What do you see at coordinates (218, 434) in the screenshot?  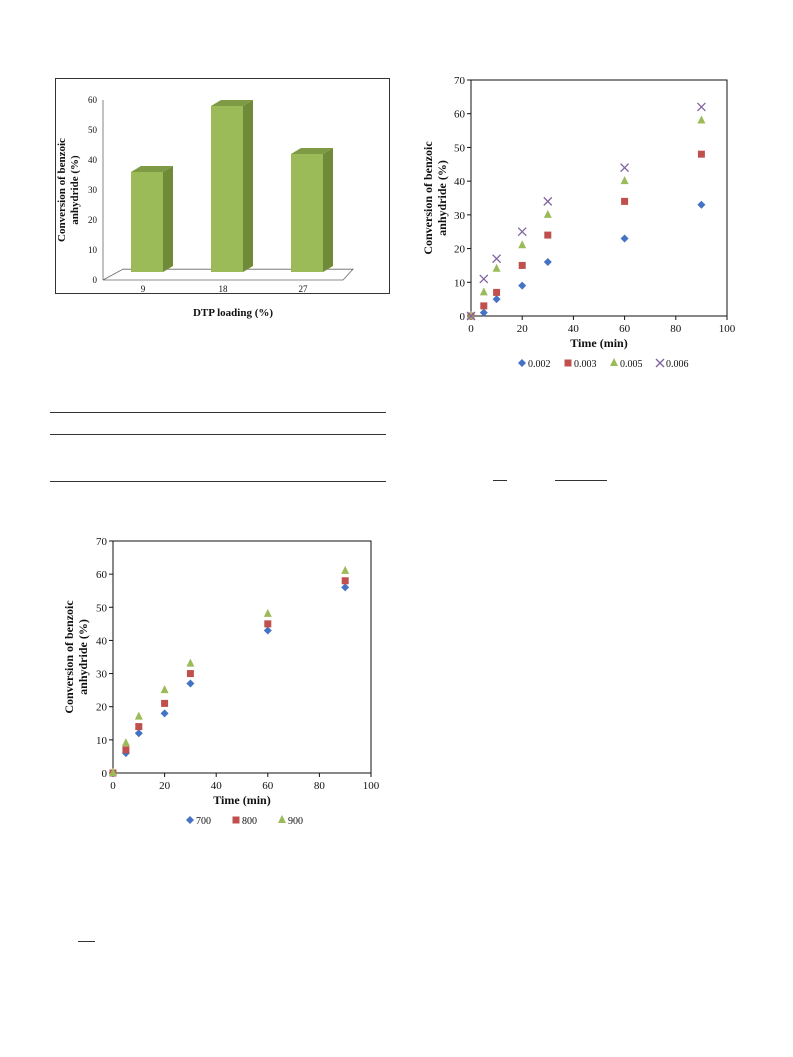 I see `table-header-rule` at bounding box center [218, 434].